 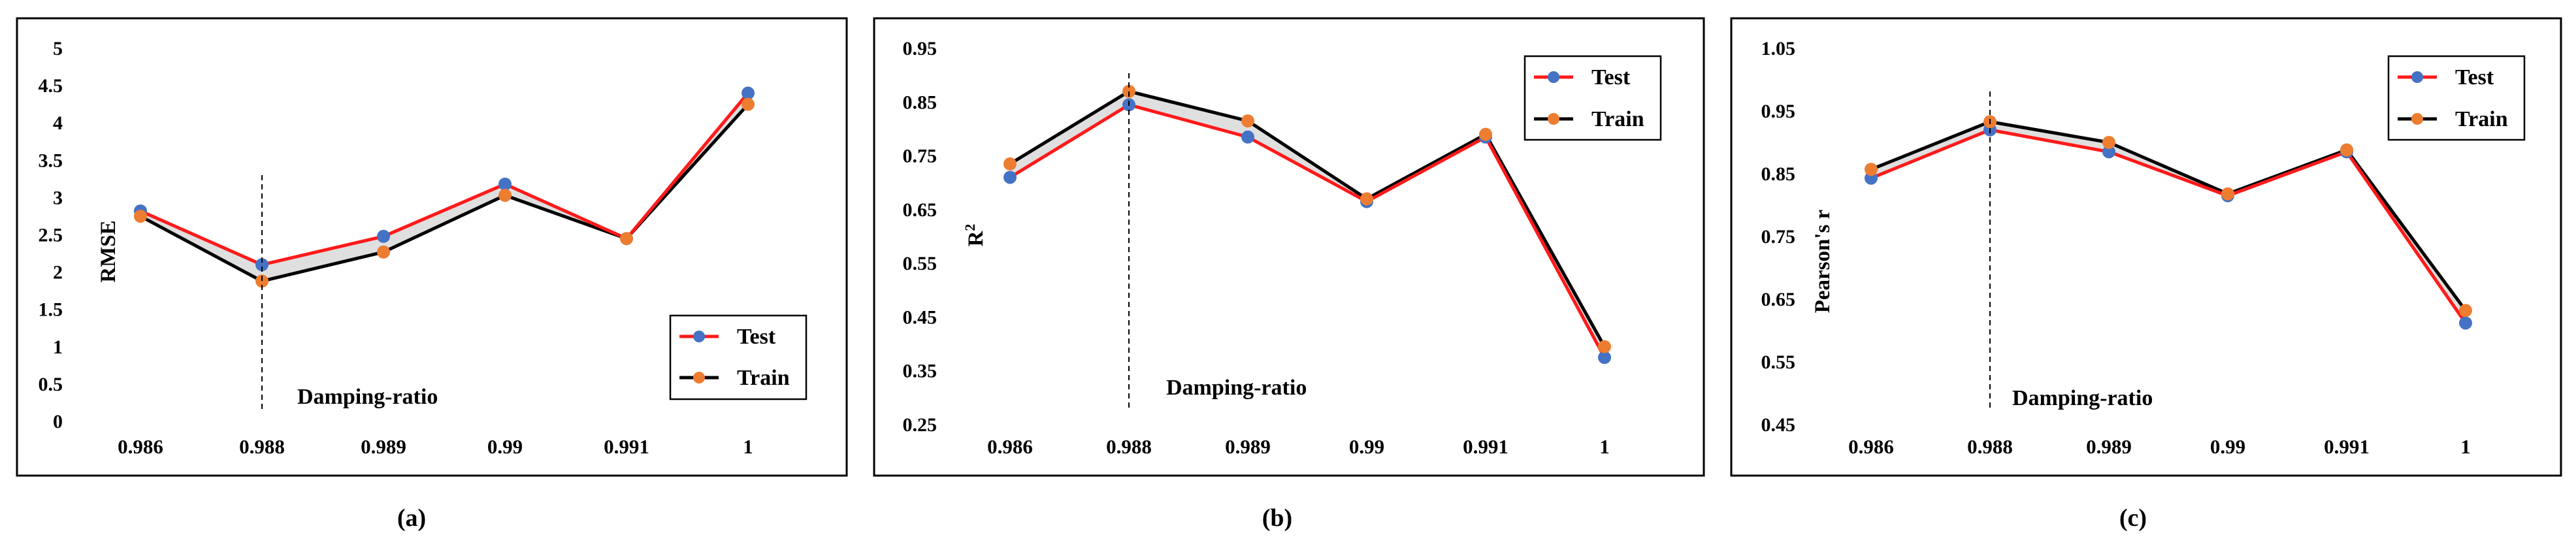 I want to click on panel-c-legend-test-label: Test, so click(x=2474, y=77).